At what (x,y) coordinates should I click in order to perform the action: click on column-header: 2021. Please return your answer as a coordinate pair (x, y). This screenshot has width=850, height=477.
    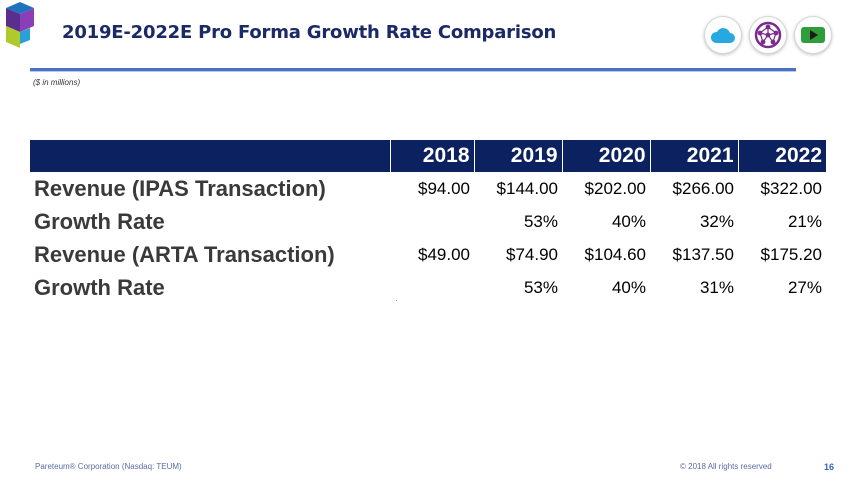
    Looking at the image, I should click on (693, 156).